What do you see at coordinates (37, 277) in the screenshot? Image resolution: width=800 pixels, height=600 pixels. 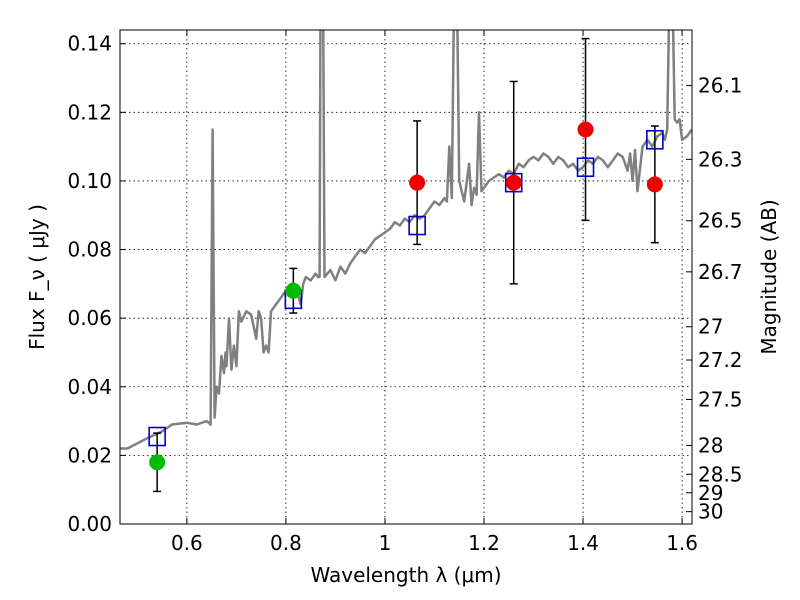 I see `y-axis-title: Flux F_ν ( μJy )` at bounding box center [37, 277].